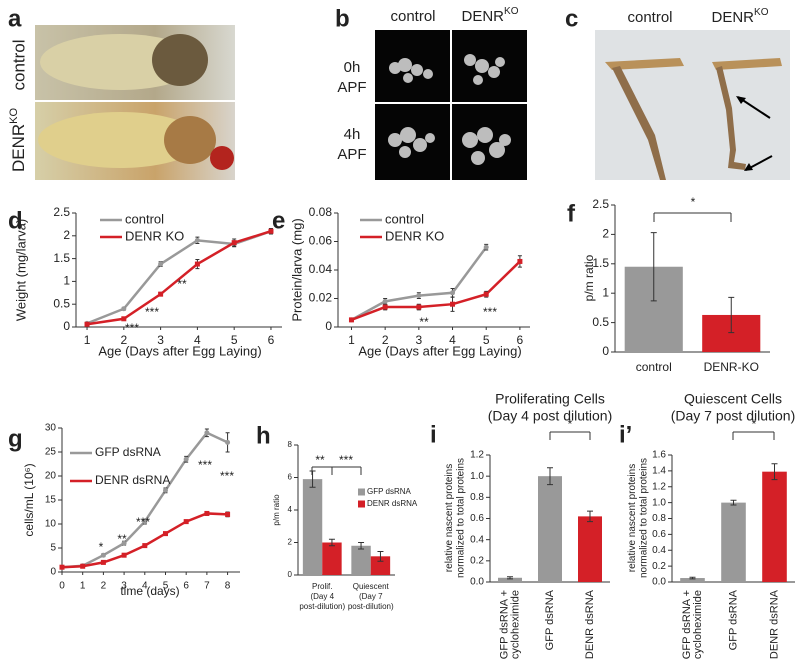 This screenshot has height=672, width=800. I want to click on panel-label: a, so click(15, 18).